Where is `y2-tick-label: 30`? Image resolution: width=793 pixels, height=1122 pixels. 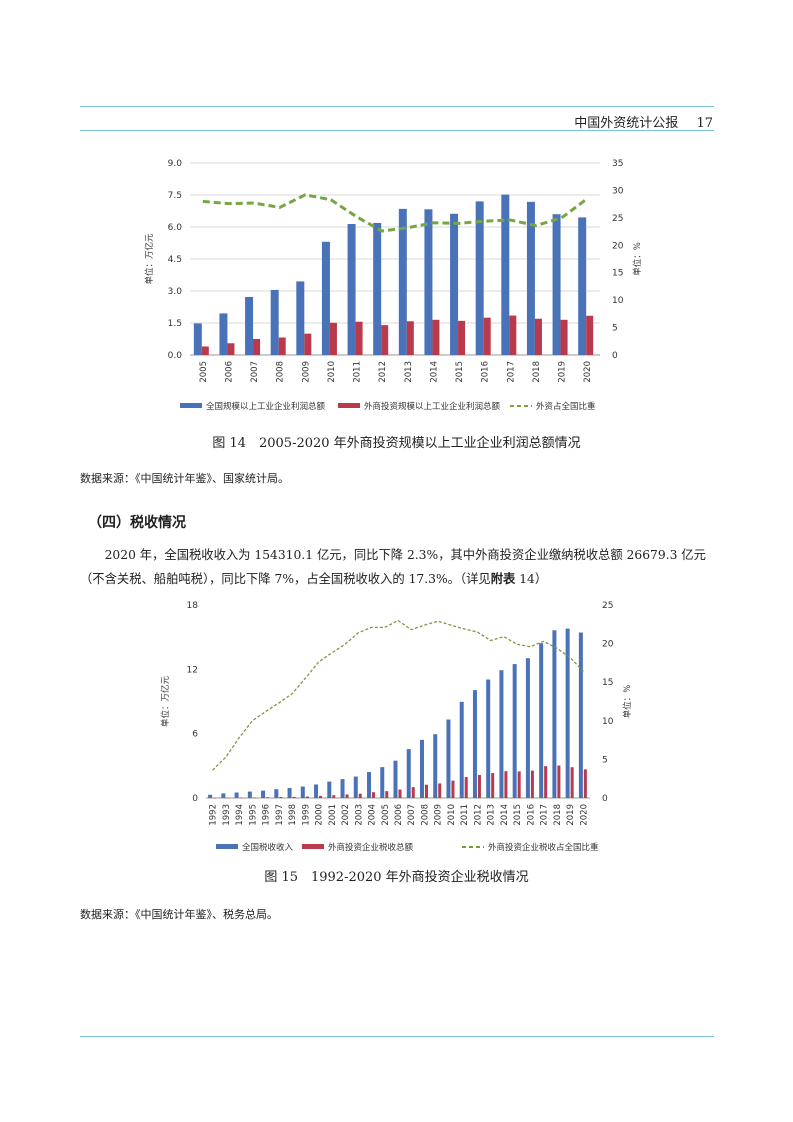
y2-tick-label: 30 is located at coordinates (618, 191).